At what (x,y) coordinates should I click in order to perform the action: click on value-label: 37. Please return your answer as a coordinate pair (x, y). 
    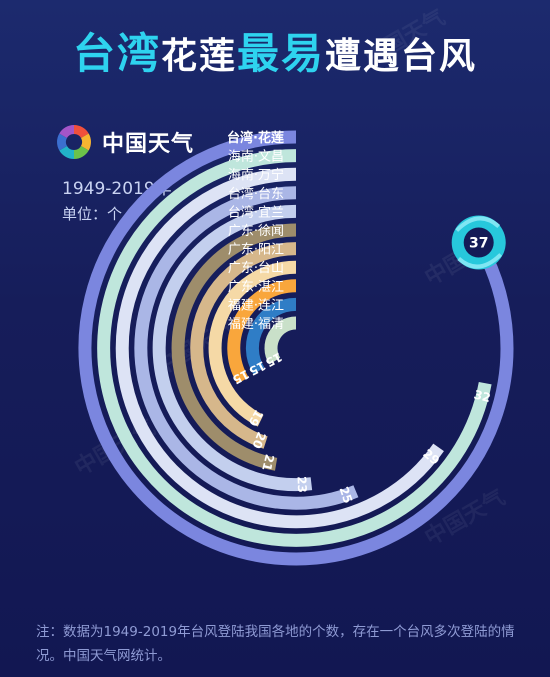
    Looking at the image, I should click on (478, 244).